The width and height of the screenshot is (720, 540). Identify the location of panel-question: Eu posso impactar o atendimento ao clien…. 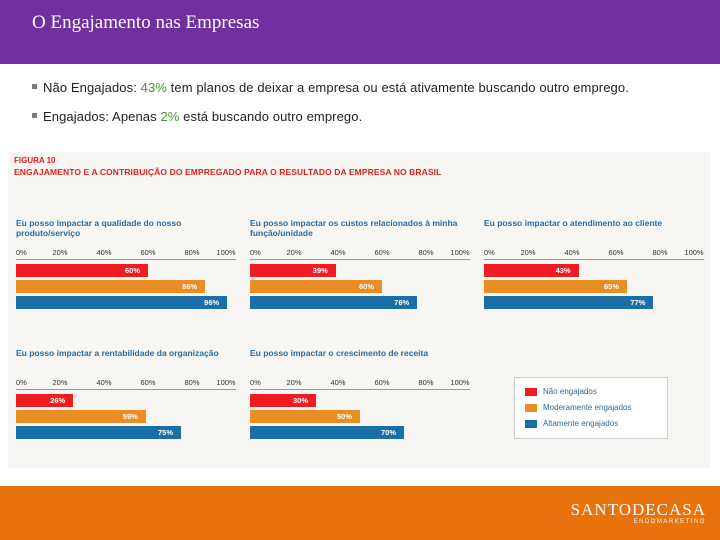
(573, 223).